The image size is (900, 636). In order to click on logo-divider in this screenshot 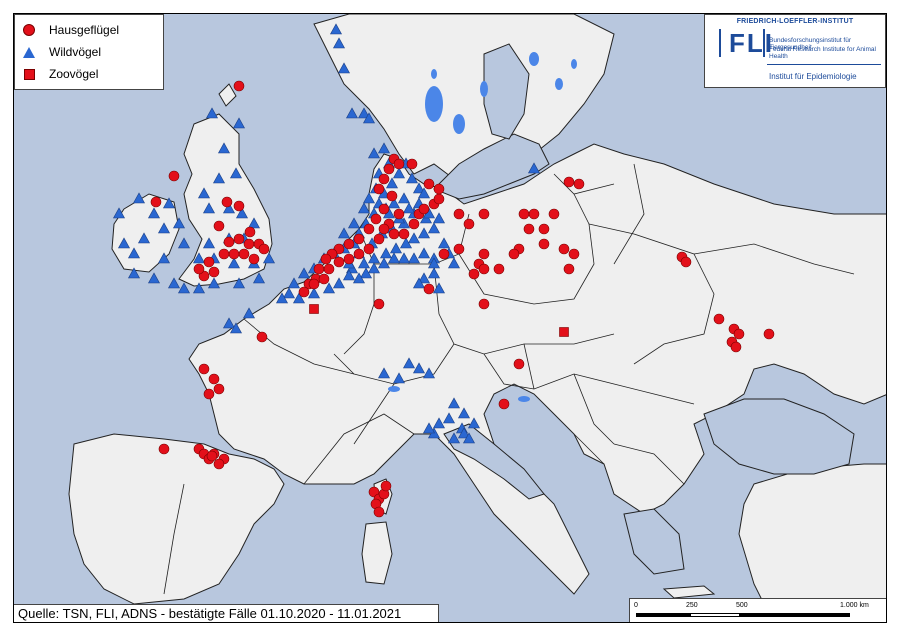, I will do `click(824, 64)`.